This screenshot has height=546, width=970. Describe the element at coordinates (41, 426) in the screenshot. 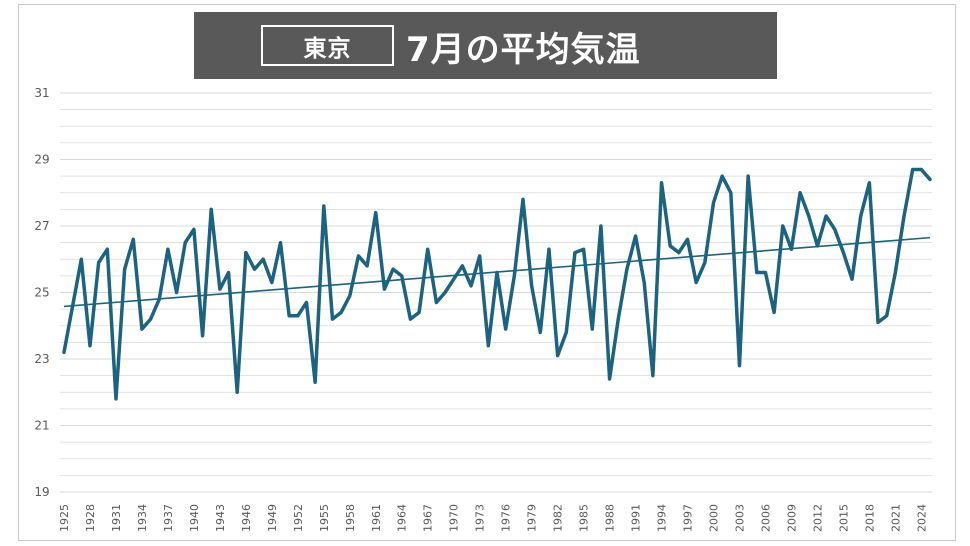

I see `y-tick-label: 21` at that location.